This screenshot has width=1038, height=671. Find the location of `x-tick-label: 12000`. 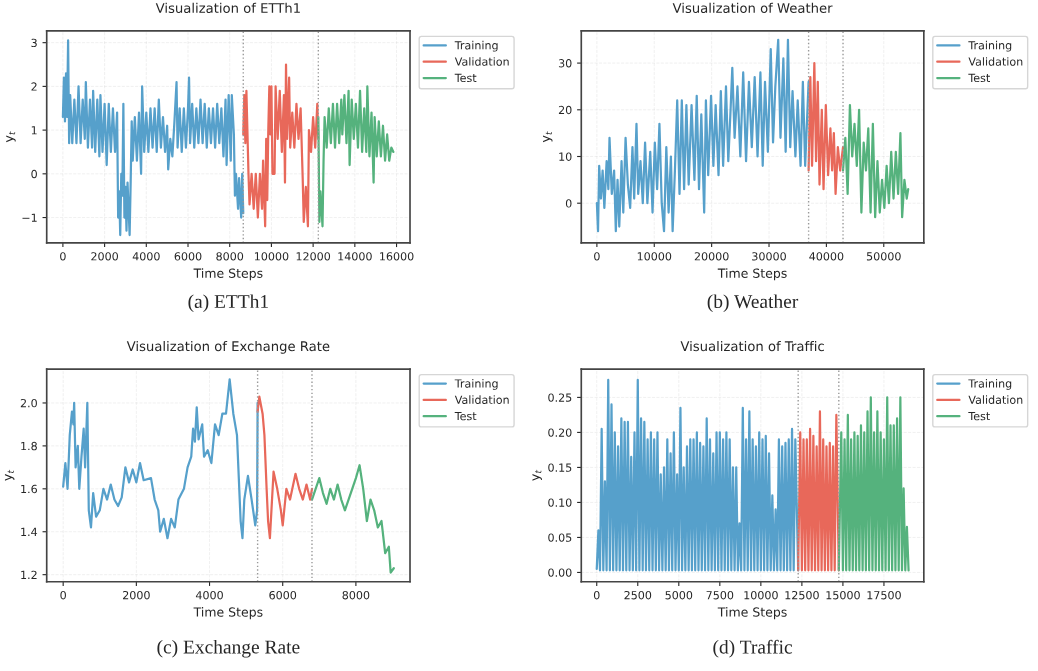

x-tick-label: 12000 is located at coordinates (313, 256).